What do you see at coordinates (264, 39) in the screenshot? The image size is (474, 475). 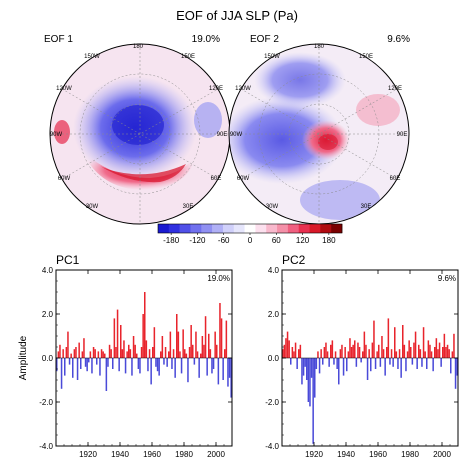 I see `eof2-label: EOF 2` at bounding box center [264, 39].